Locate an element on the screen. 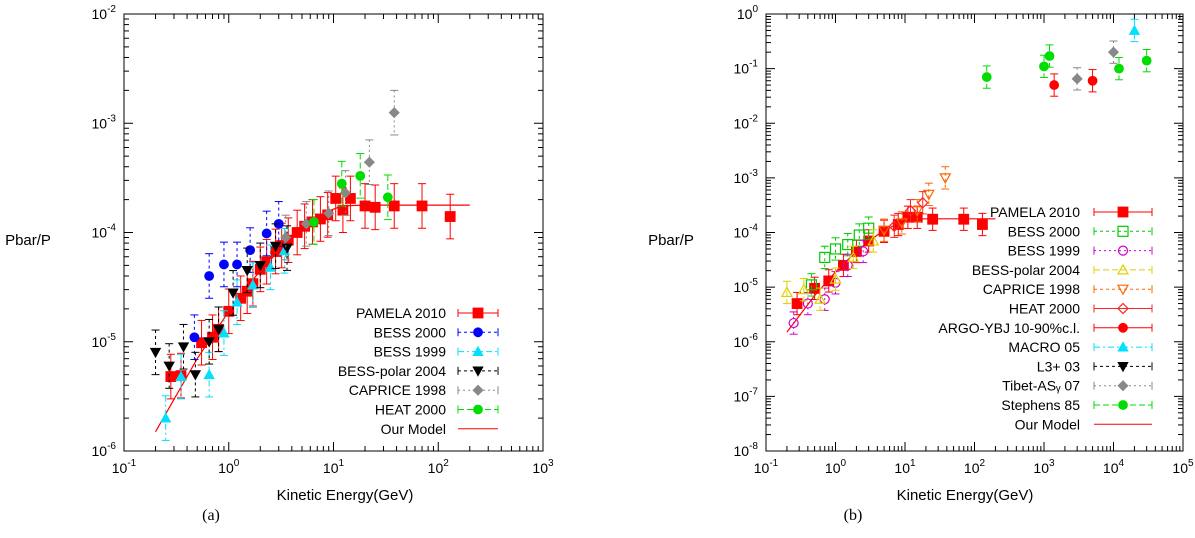  y-tick-label: 10⁻⁶ is located at coordinates (104, 450).